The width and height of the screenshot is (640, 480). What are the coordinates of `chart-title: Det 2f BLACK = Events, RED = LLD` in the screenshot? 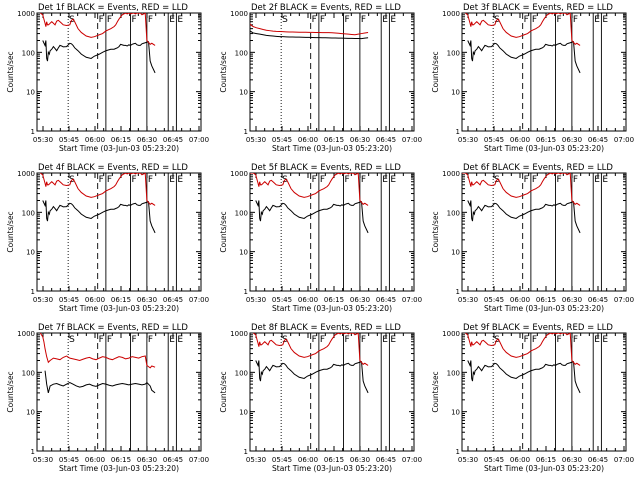 It's located at (326, 8).